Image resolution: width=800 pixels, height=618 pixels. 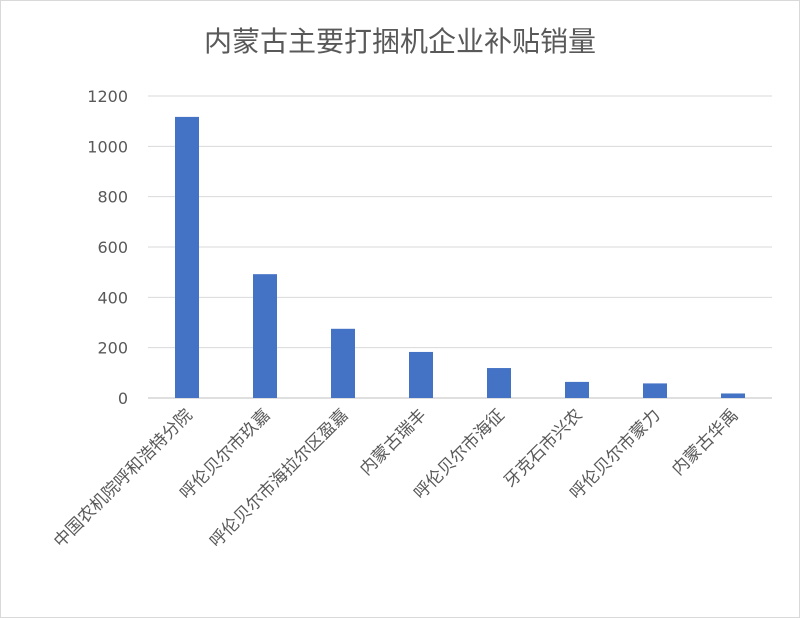 I want to click on y-tick-label: 800, so click(x=112, y=197).